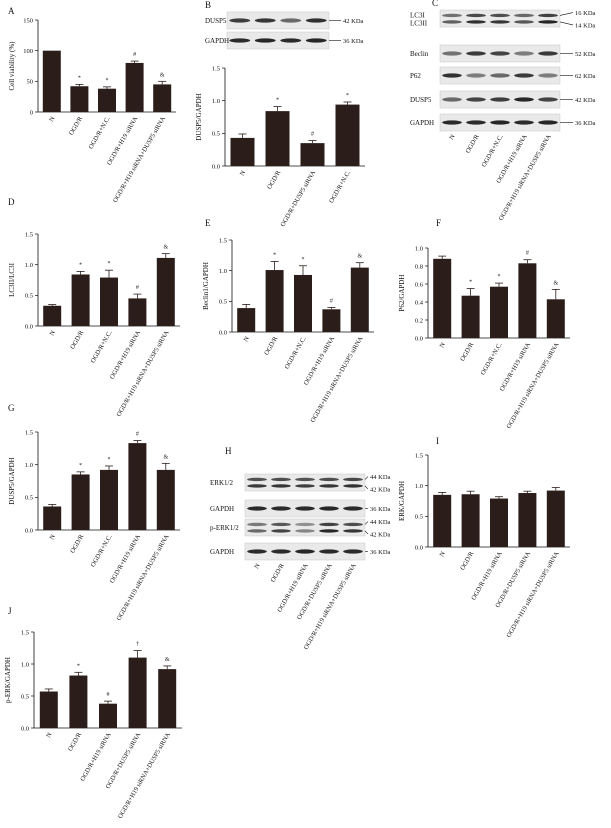  I want to click on y-tick-label: 0, so click(31, 112).